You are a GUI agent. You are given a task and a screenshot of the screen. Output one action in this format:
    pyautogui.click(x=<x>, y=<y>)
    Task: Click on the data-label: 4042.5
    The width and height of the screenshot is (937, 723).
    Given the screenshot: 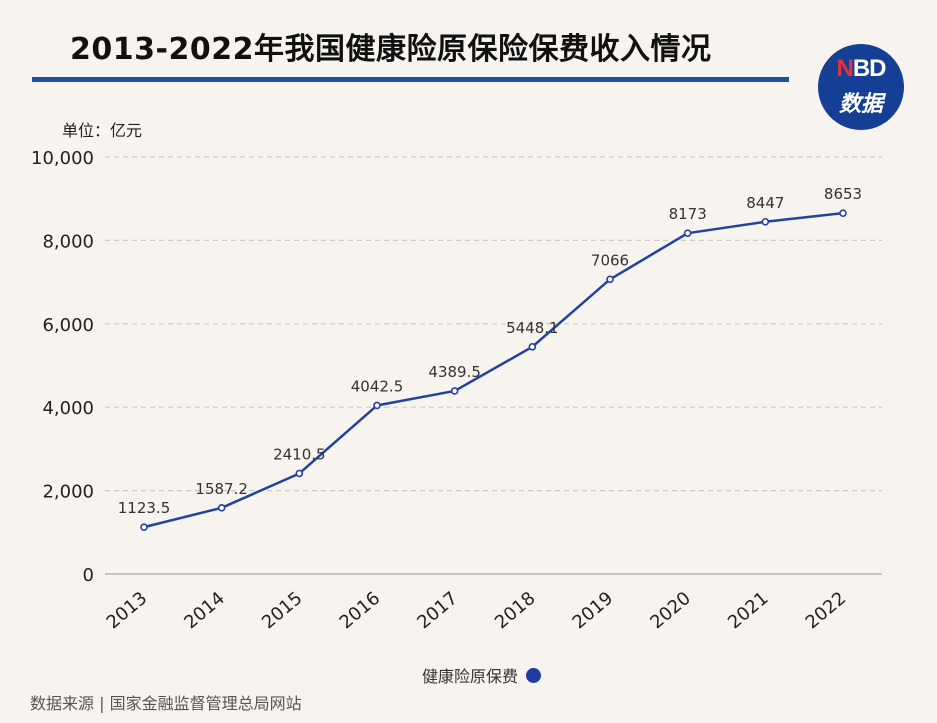 What is the action you would take?
    pyautogui.click(x=377, y=386)
    